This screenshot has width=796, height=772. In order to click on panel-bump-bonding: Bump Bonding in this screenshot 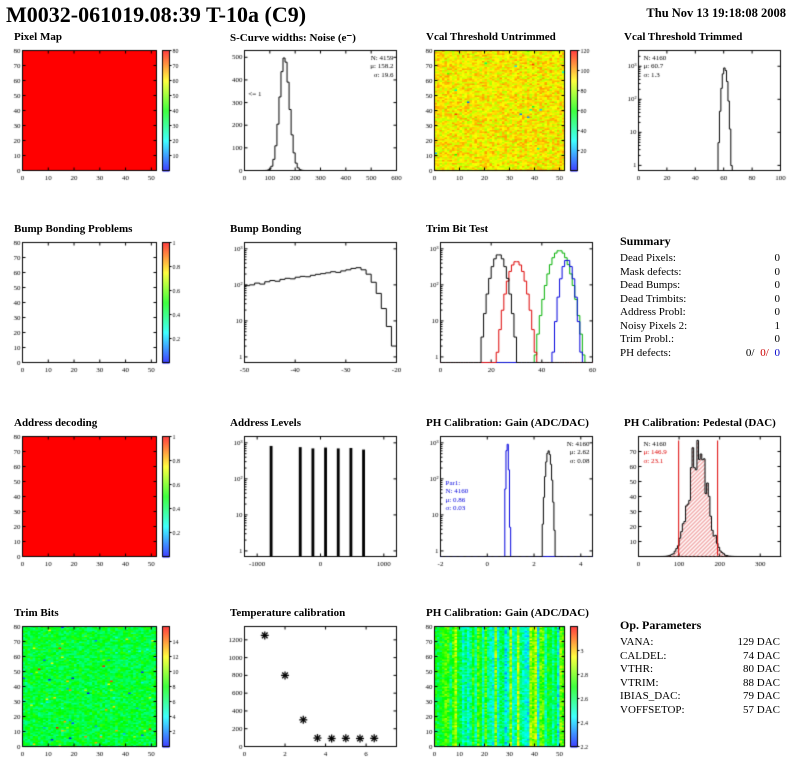, I will do `click(314, 319)`.